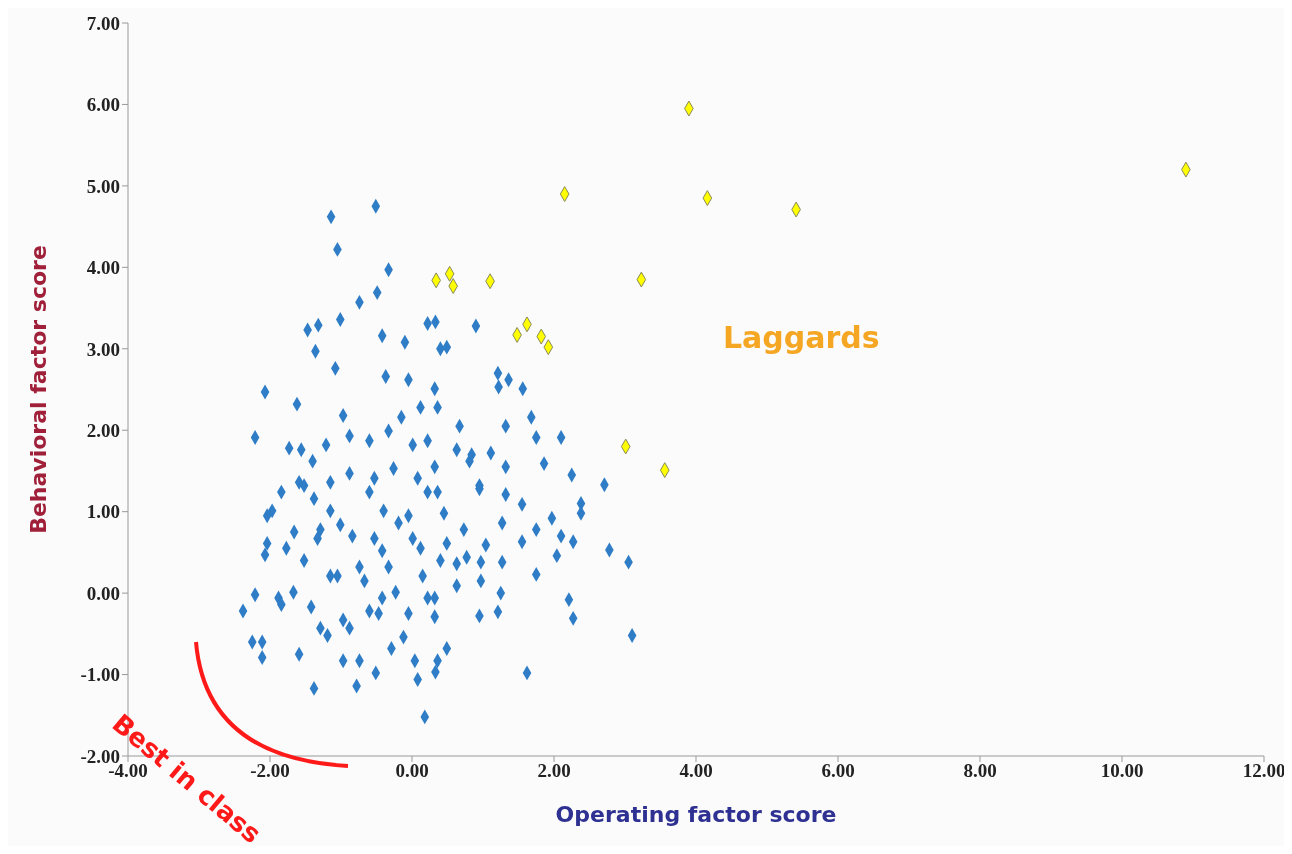 The height and width of the screenshot is (854, 1292). I want to click on y-tick-label: 0.00, so click(103, 593).